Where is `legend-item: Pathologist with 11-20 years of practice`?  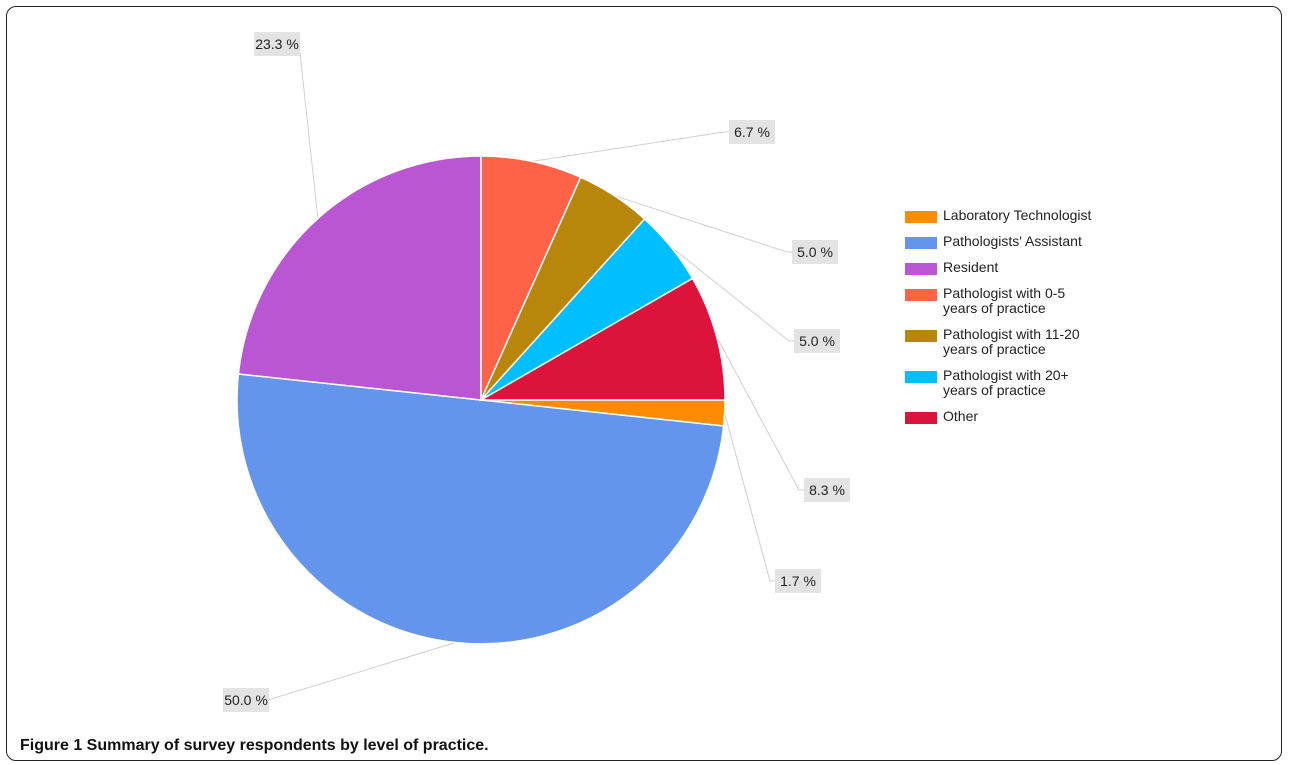 legend-item: Pathologist with 11-20 years of practice is located at coordinates (1020, 342).